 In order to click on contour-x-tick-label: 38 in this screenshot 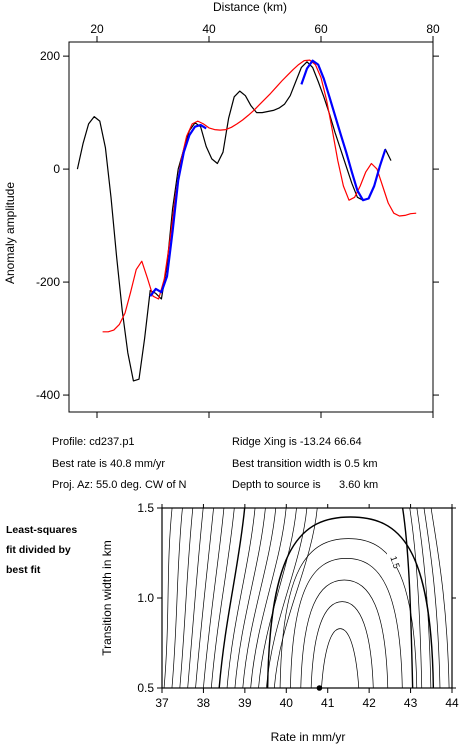, I will do `click(204, 703)`.